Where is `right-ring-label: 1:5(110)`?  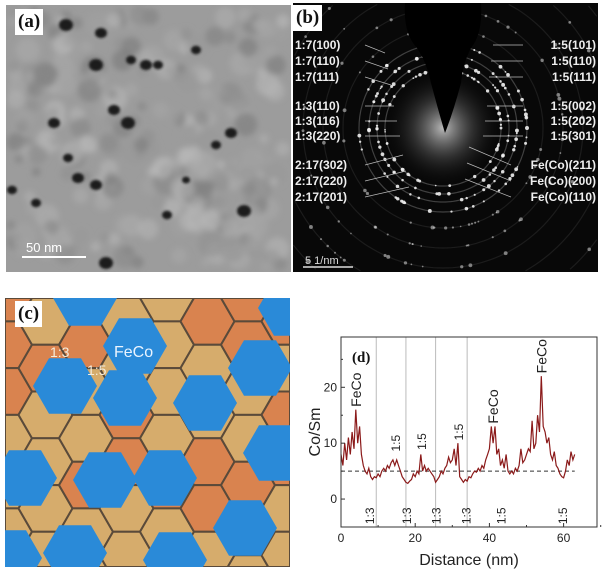 right-ring-label: 1:5(110) is located at coordinates (573, 61).